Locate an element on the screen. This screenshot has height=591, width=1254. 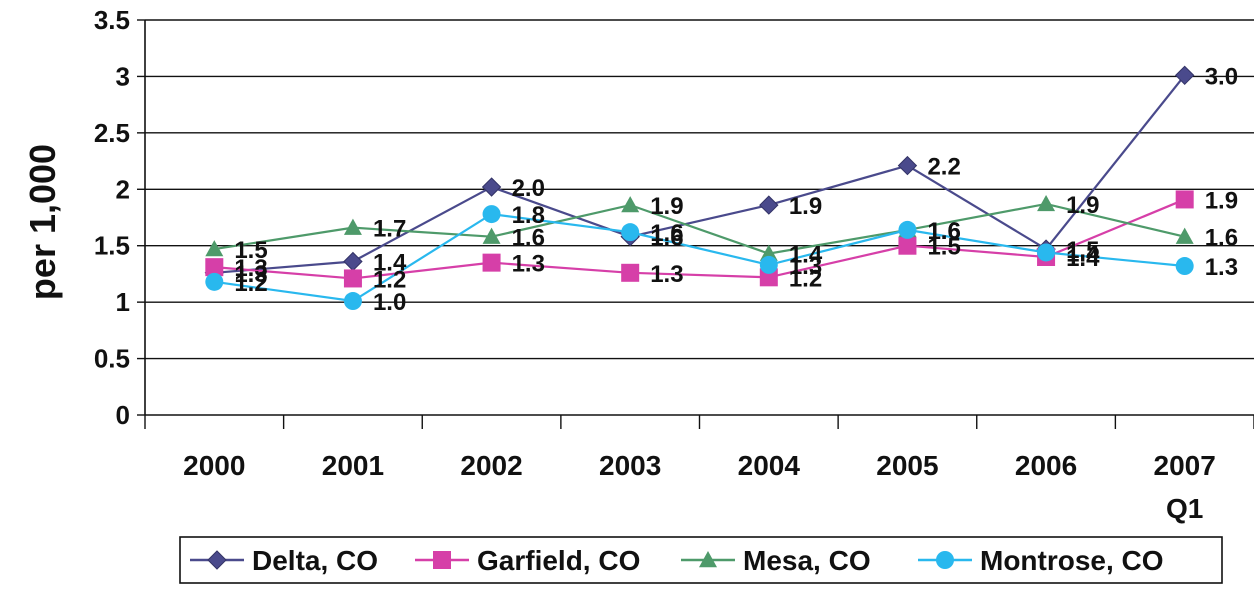
x-tick-label: 2001 is located at coordinates (353, 465).